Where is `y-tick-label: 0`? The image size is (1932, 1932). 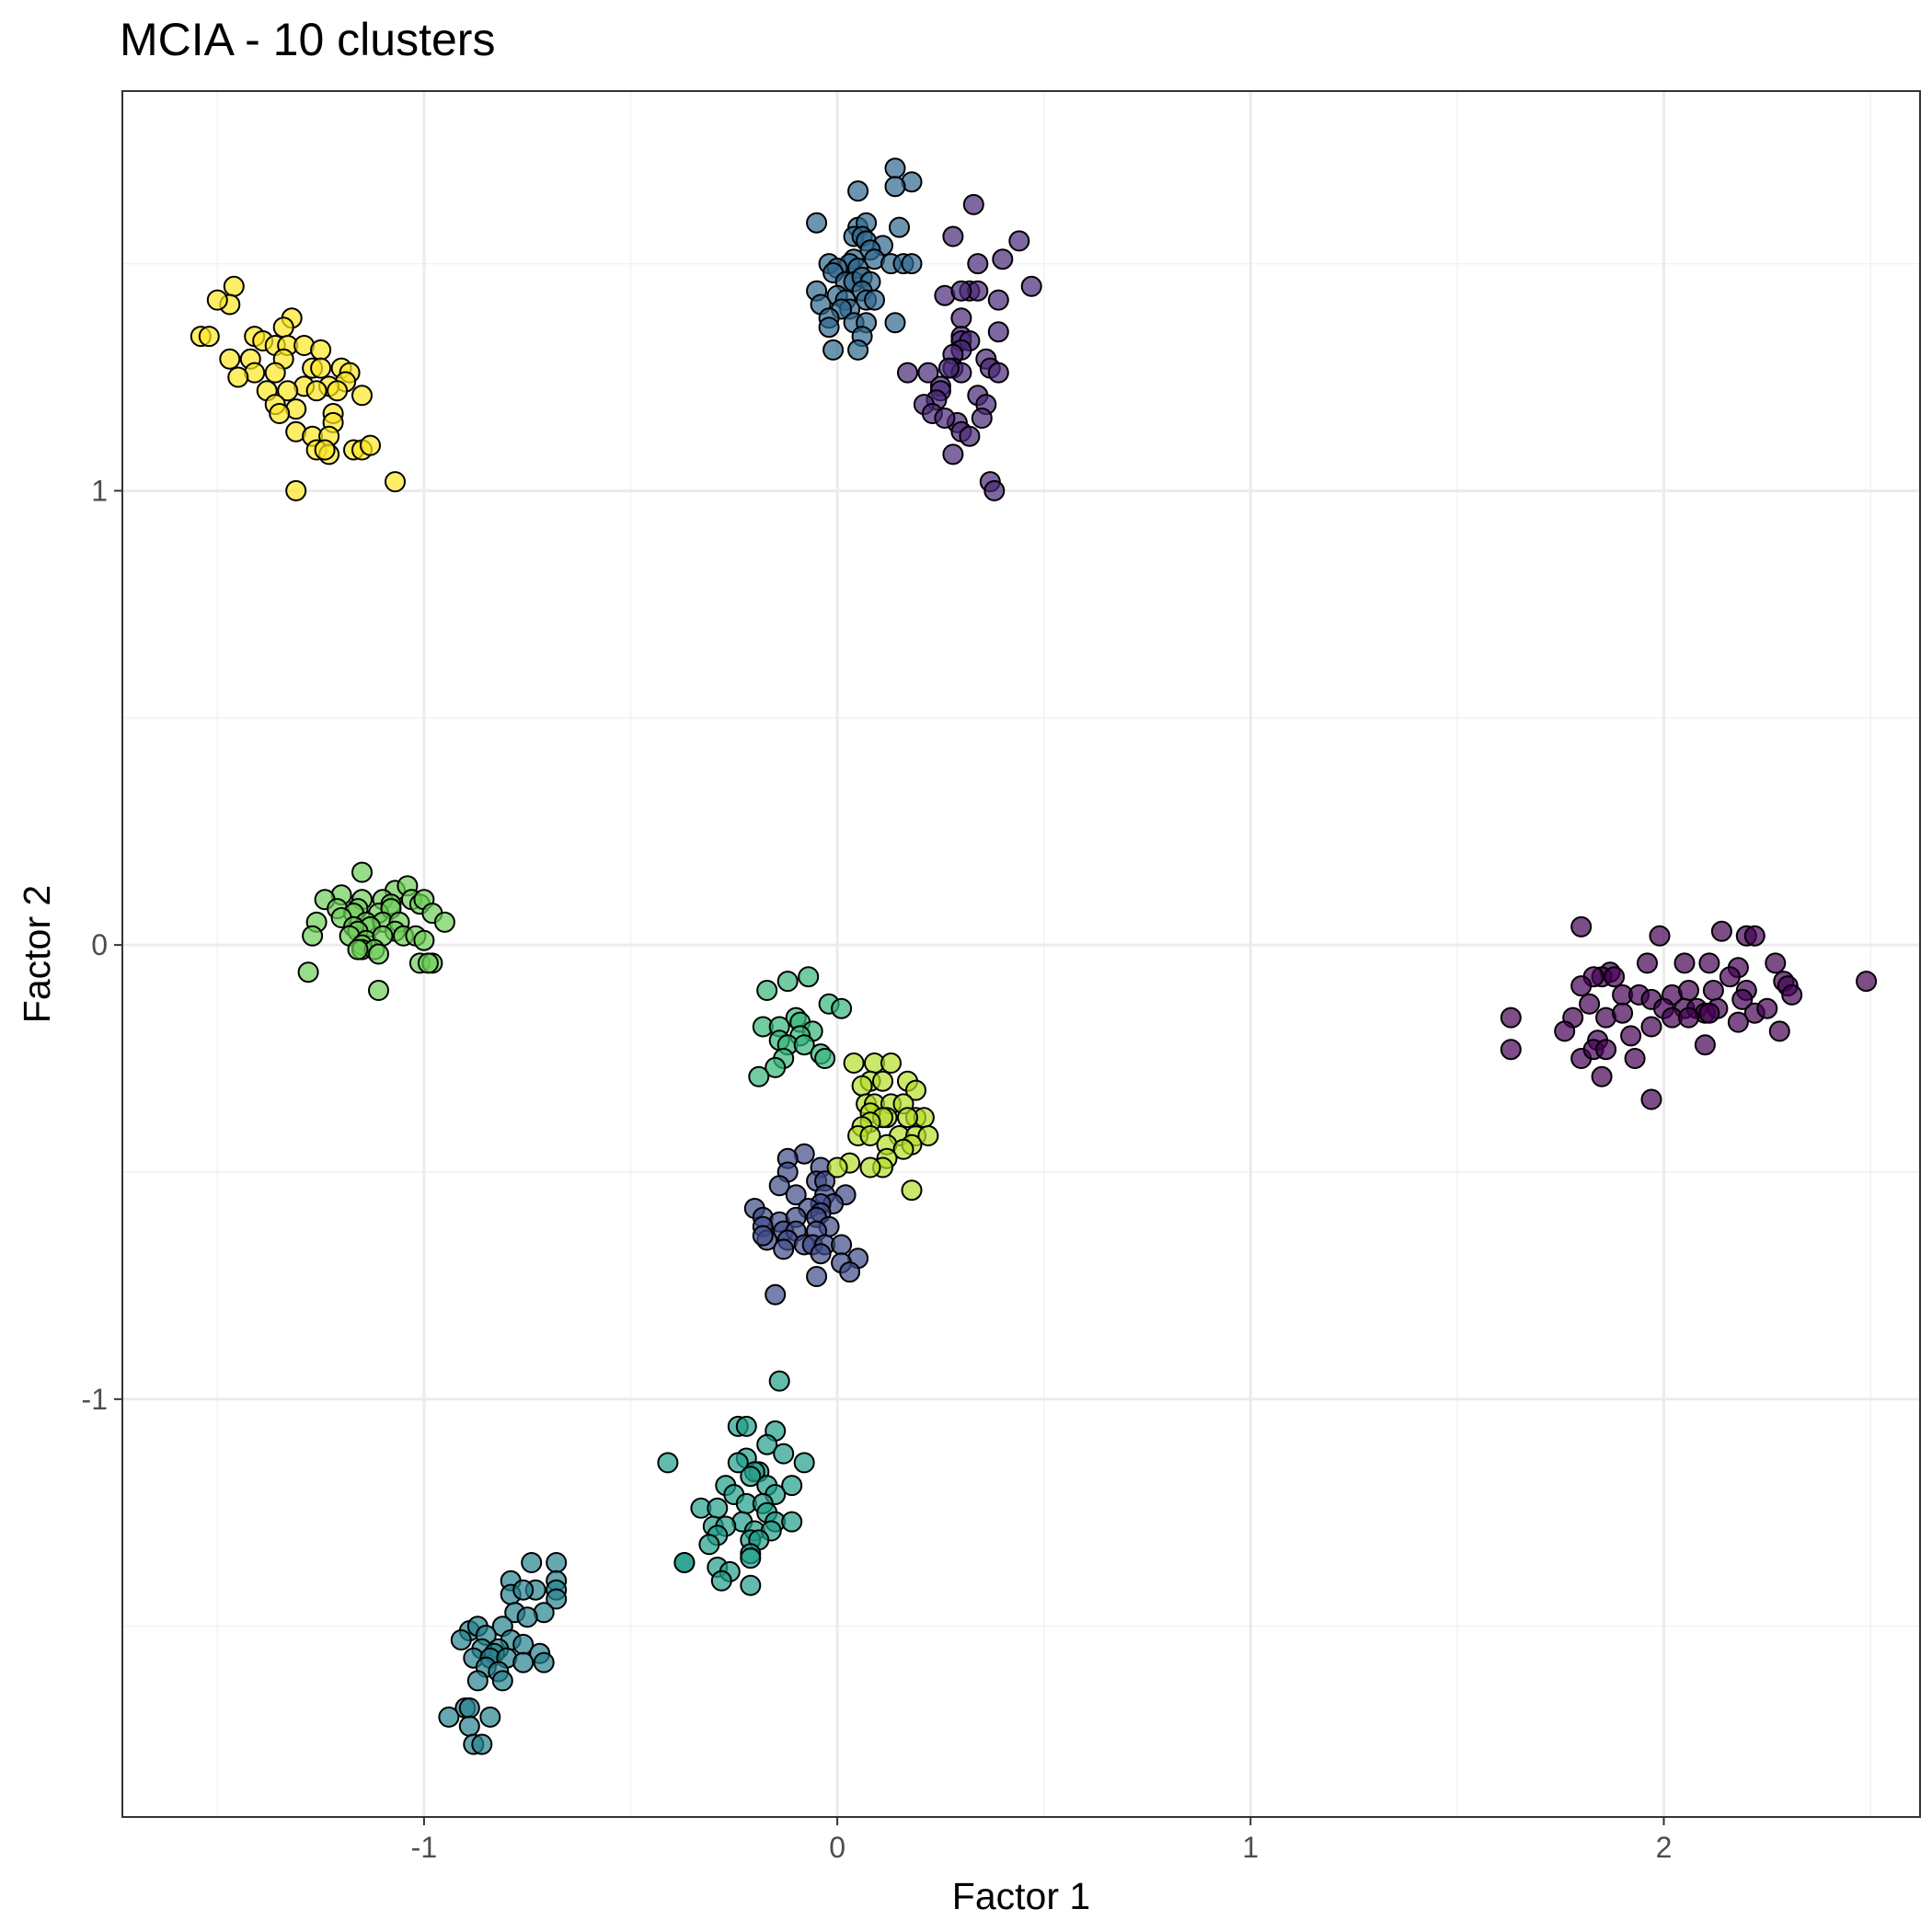
y-tick-label: 0 is located at coordinates (99, 945).